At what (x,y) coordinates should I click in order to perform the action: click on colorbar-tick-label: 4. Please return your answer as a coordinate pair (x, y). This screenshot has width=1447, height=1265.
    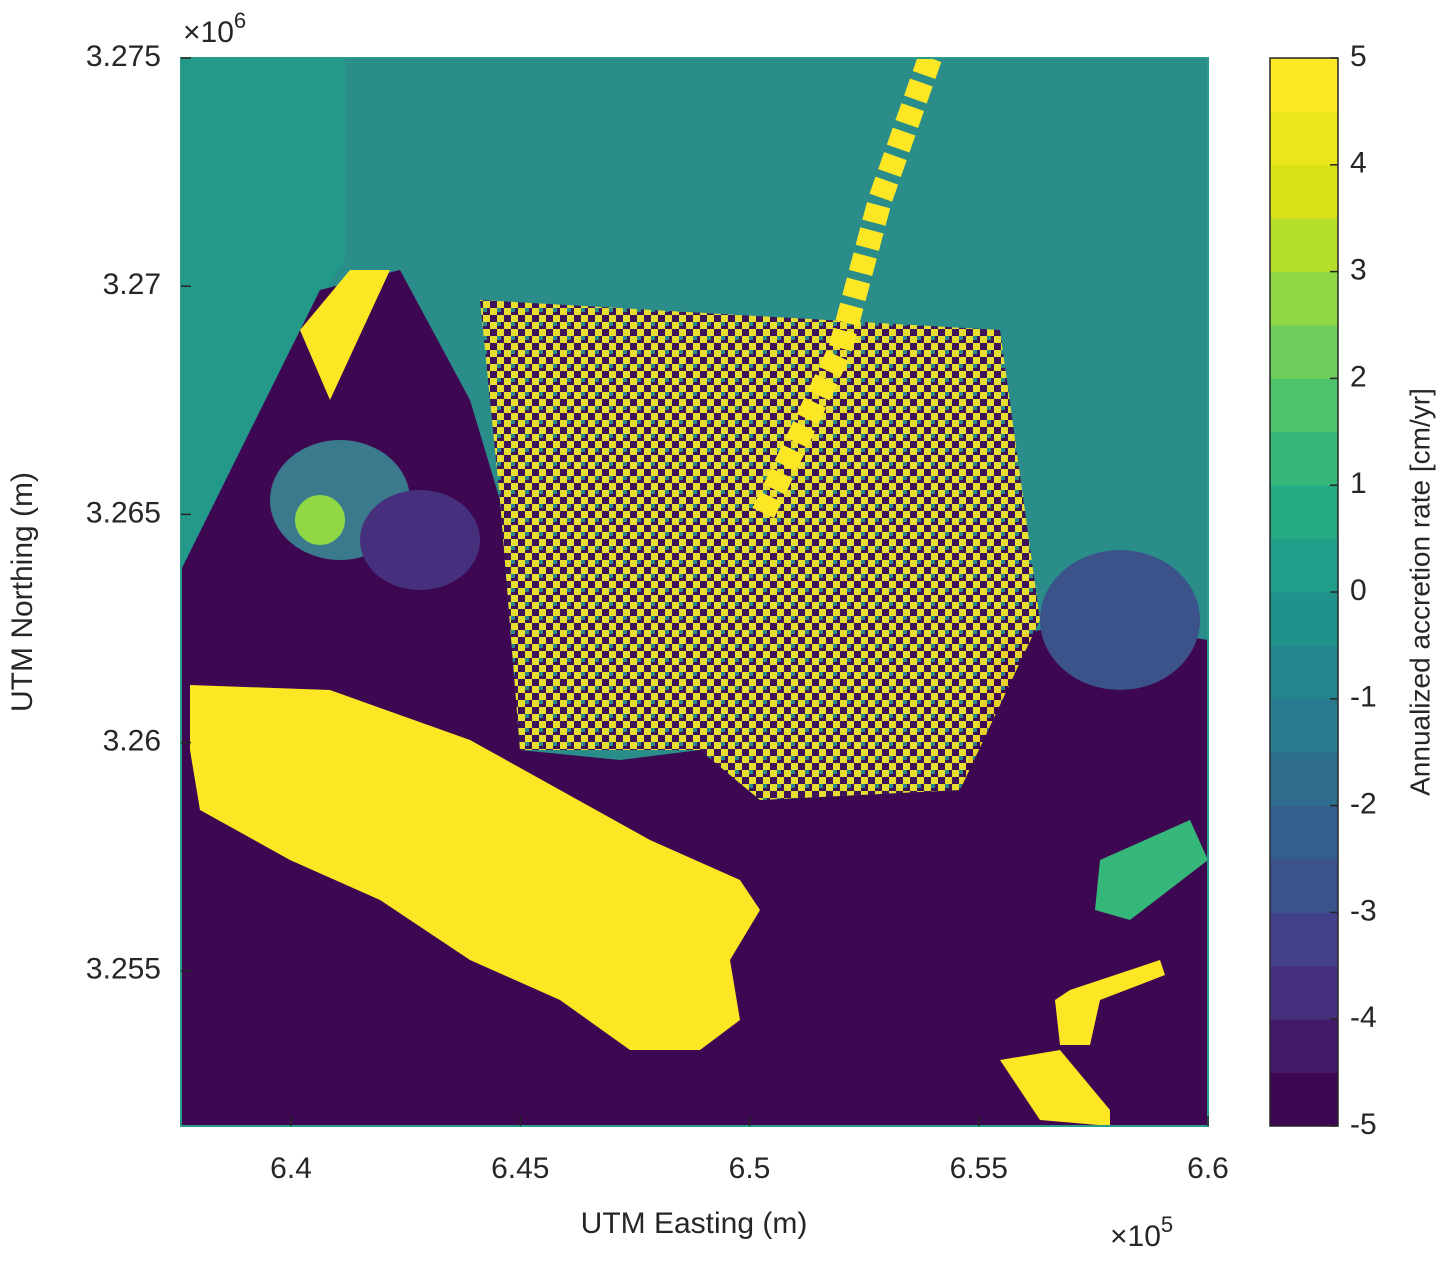
    Looking at the image, I should click on (1358, 163).